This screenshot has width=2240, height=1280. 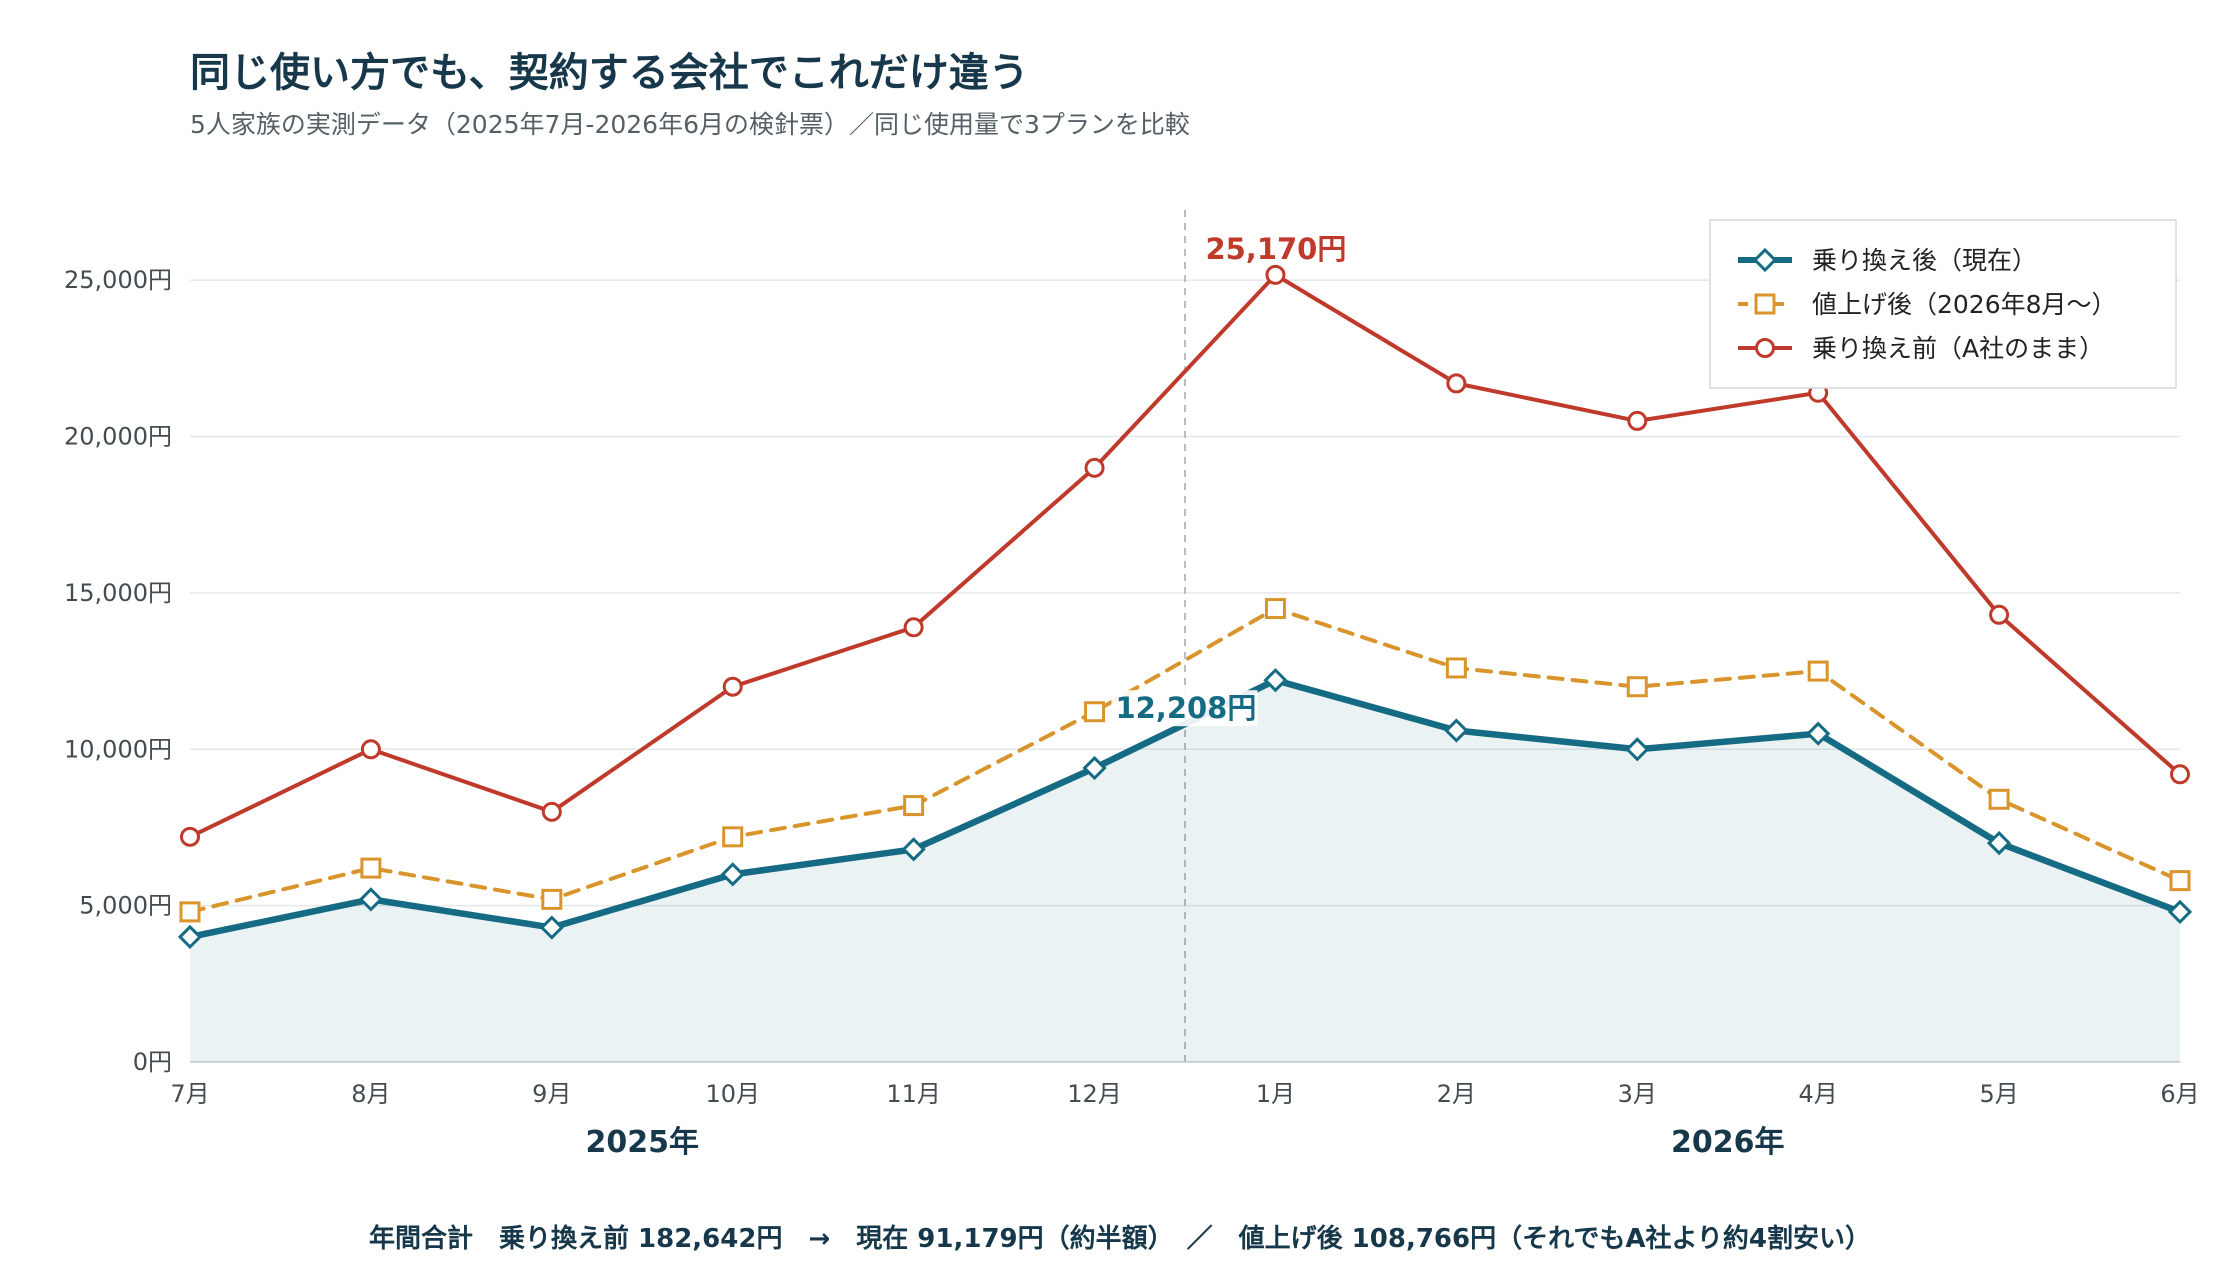 What do you see at coordinates (1456, 1094) in the screenshot?
I see `x-tick-label: 2月` at bounding box center [1456, 1094].